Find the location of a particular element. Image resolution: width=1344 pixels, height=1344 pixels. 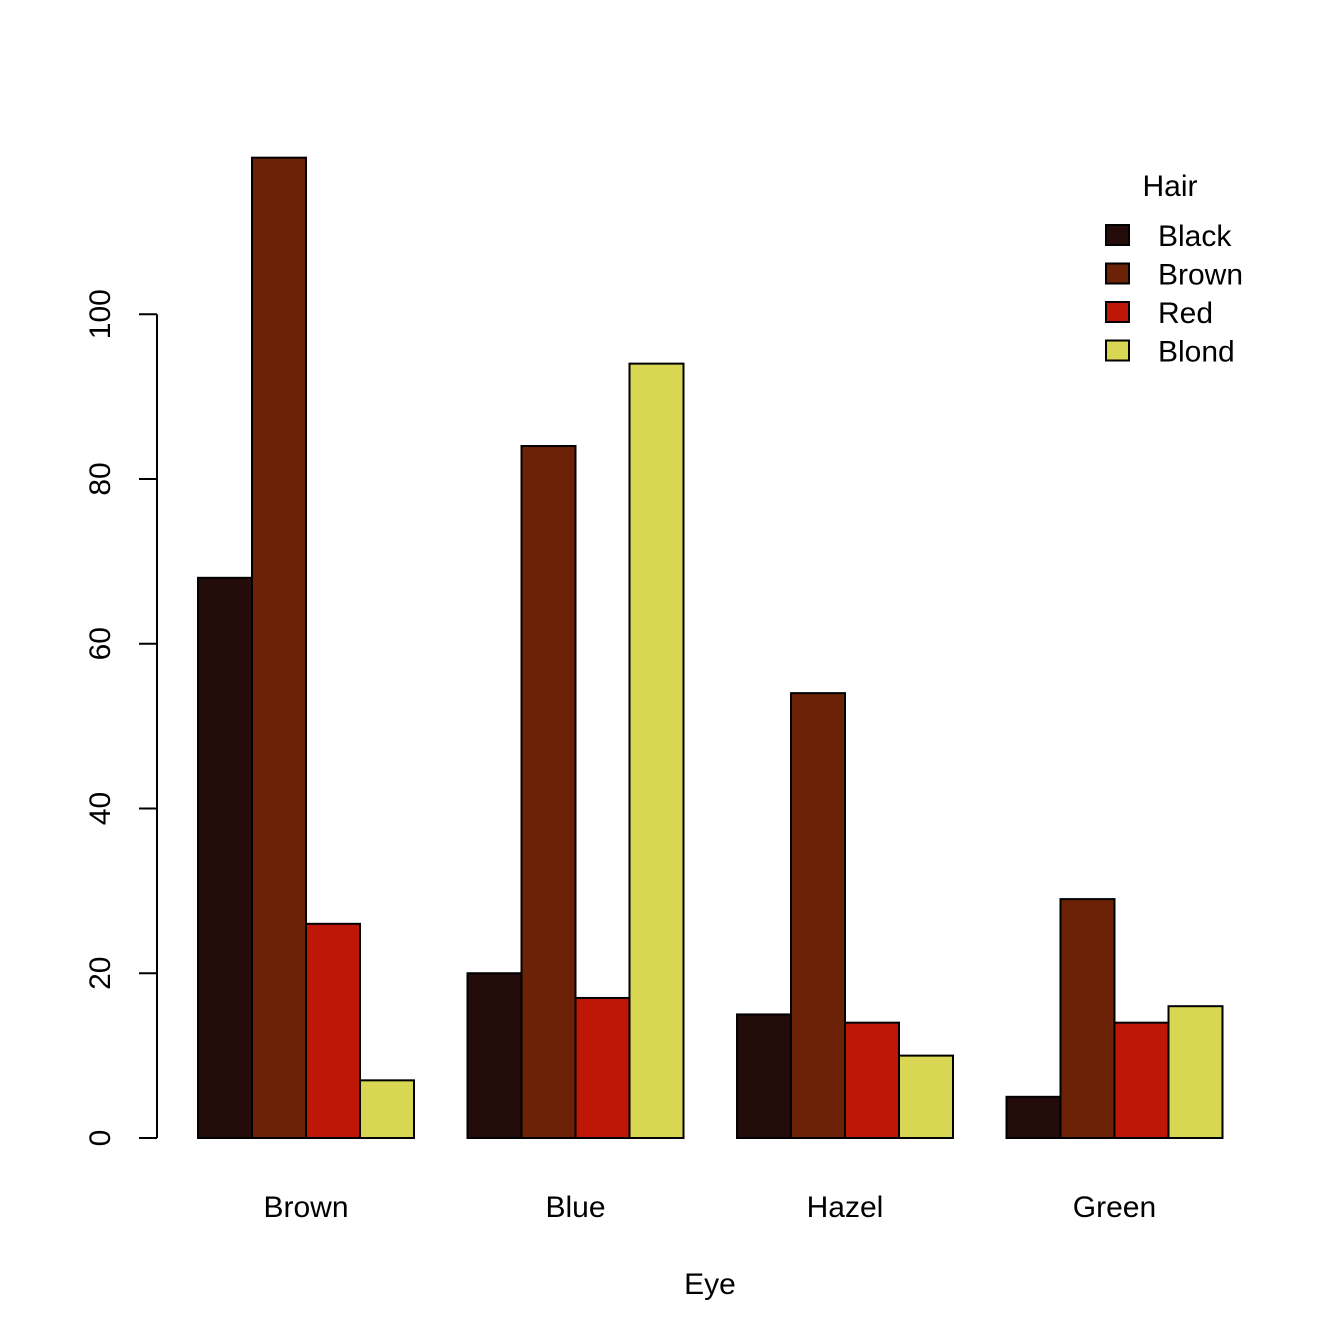

y-tick-label: 80 is located at coordinates (100, 478).